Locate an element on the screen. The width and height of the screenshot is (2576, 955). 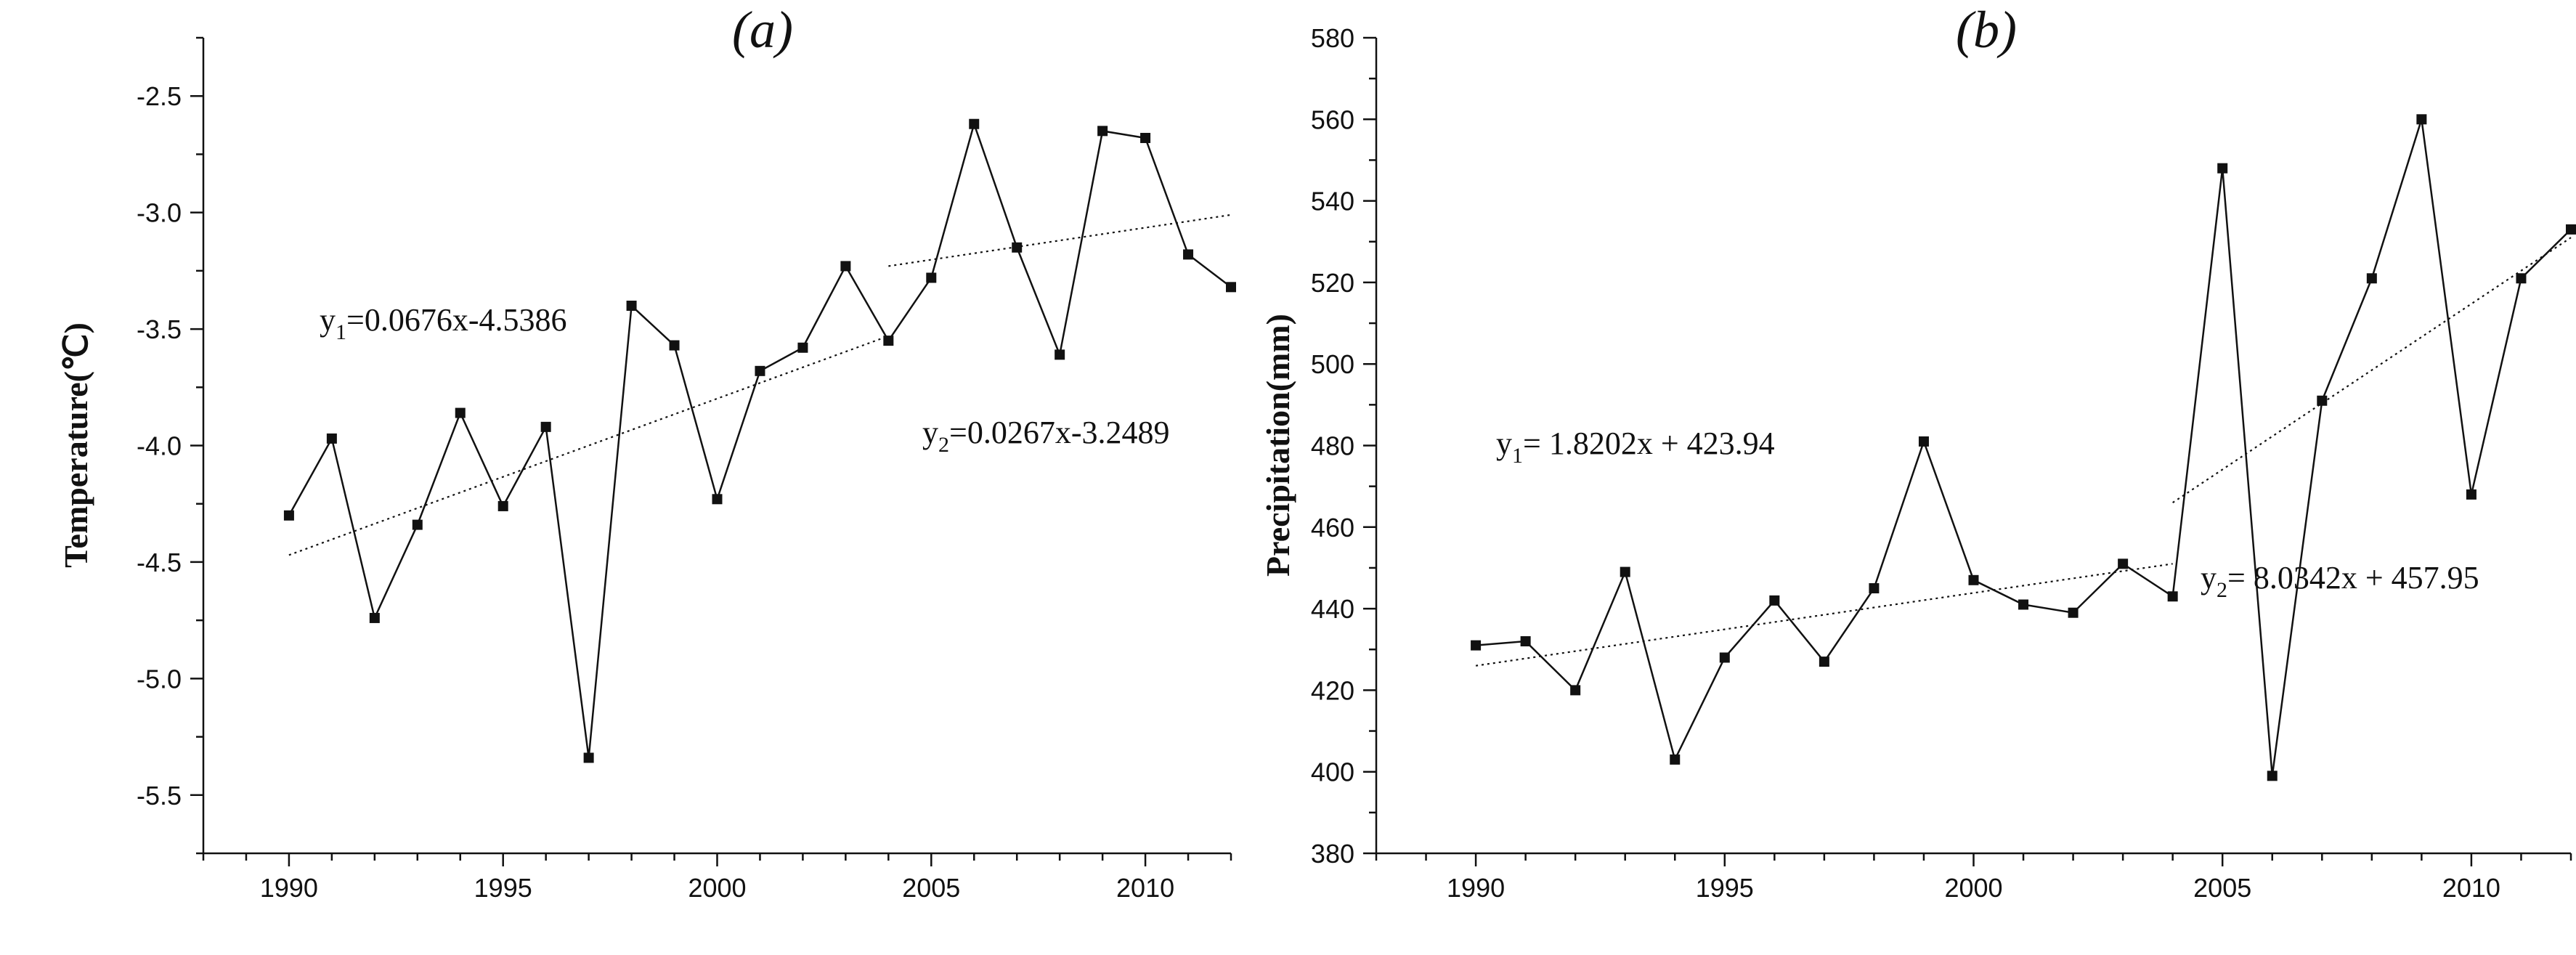
precip-y-axis-label: Precipitation(mm) is located at coordinates (1277, 445).